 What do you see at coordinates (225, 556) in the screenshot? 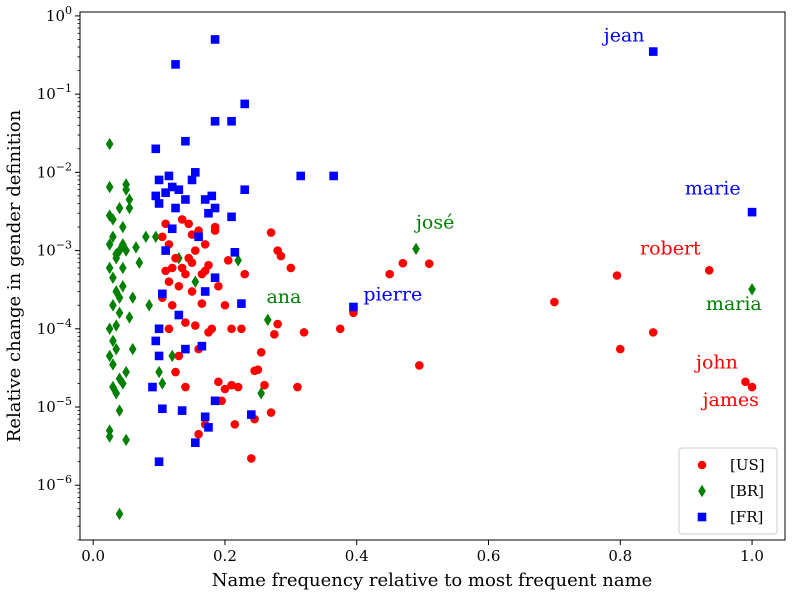
I see `x-tick-label: 0.2` at bounding box center [225, 556].